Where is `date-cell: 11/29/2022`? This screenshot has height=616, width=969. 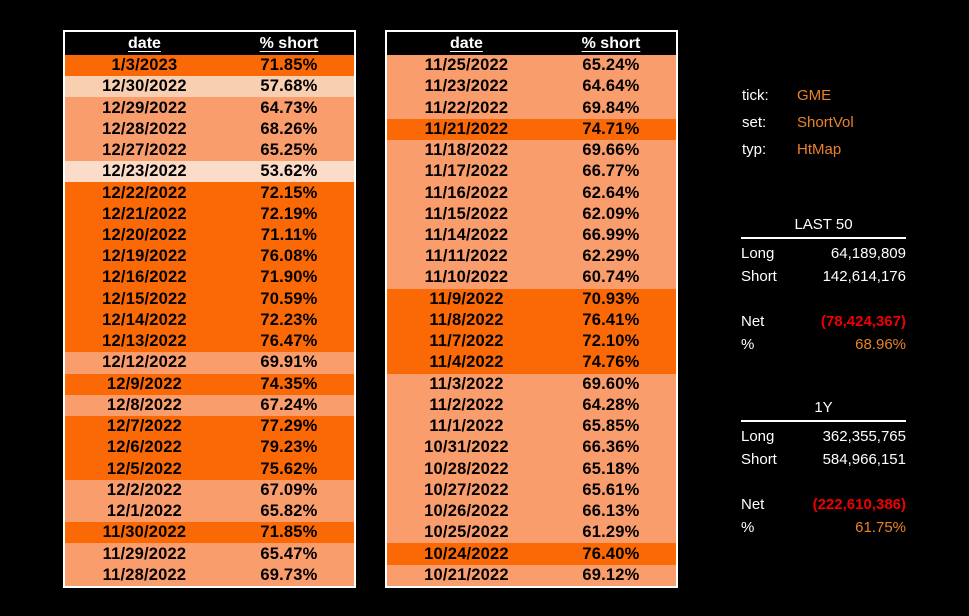
date-cell: 11/29/2022 is located at coordinates (144, 553).